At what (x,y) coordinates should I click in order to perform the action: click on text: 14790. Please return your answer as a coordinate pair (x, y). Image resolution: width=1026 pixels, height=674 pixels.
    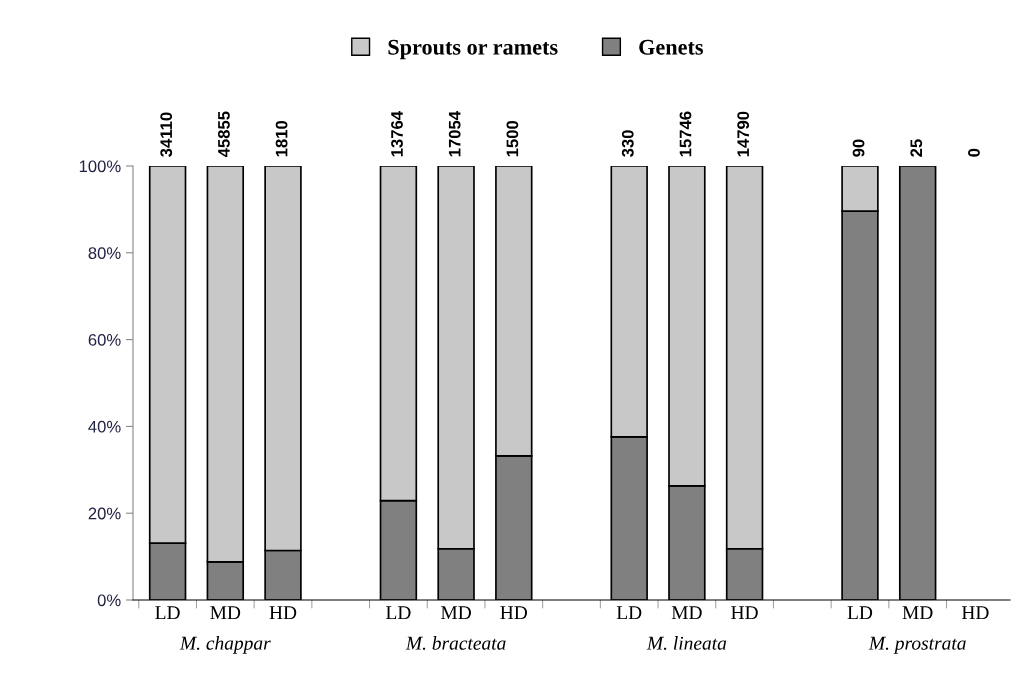
    Looking at the image, I should click on (743, 134).